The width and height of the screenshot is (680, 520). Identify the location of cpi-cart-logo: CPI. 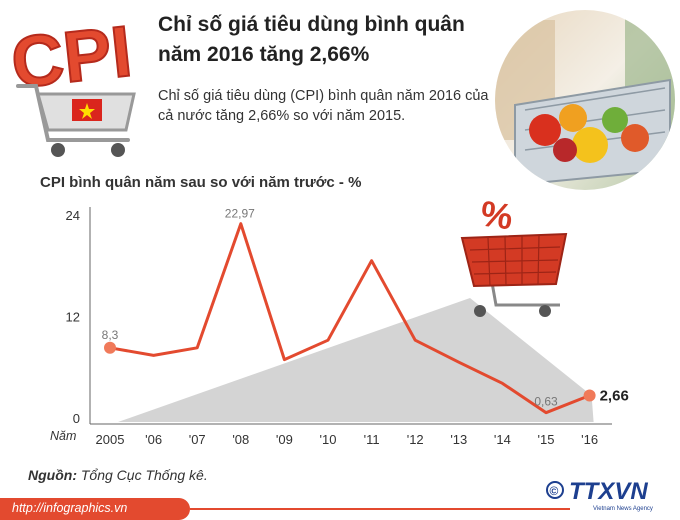
(72, 84).